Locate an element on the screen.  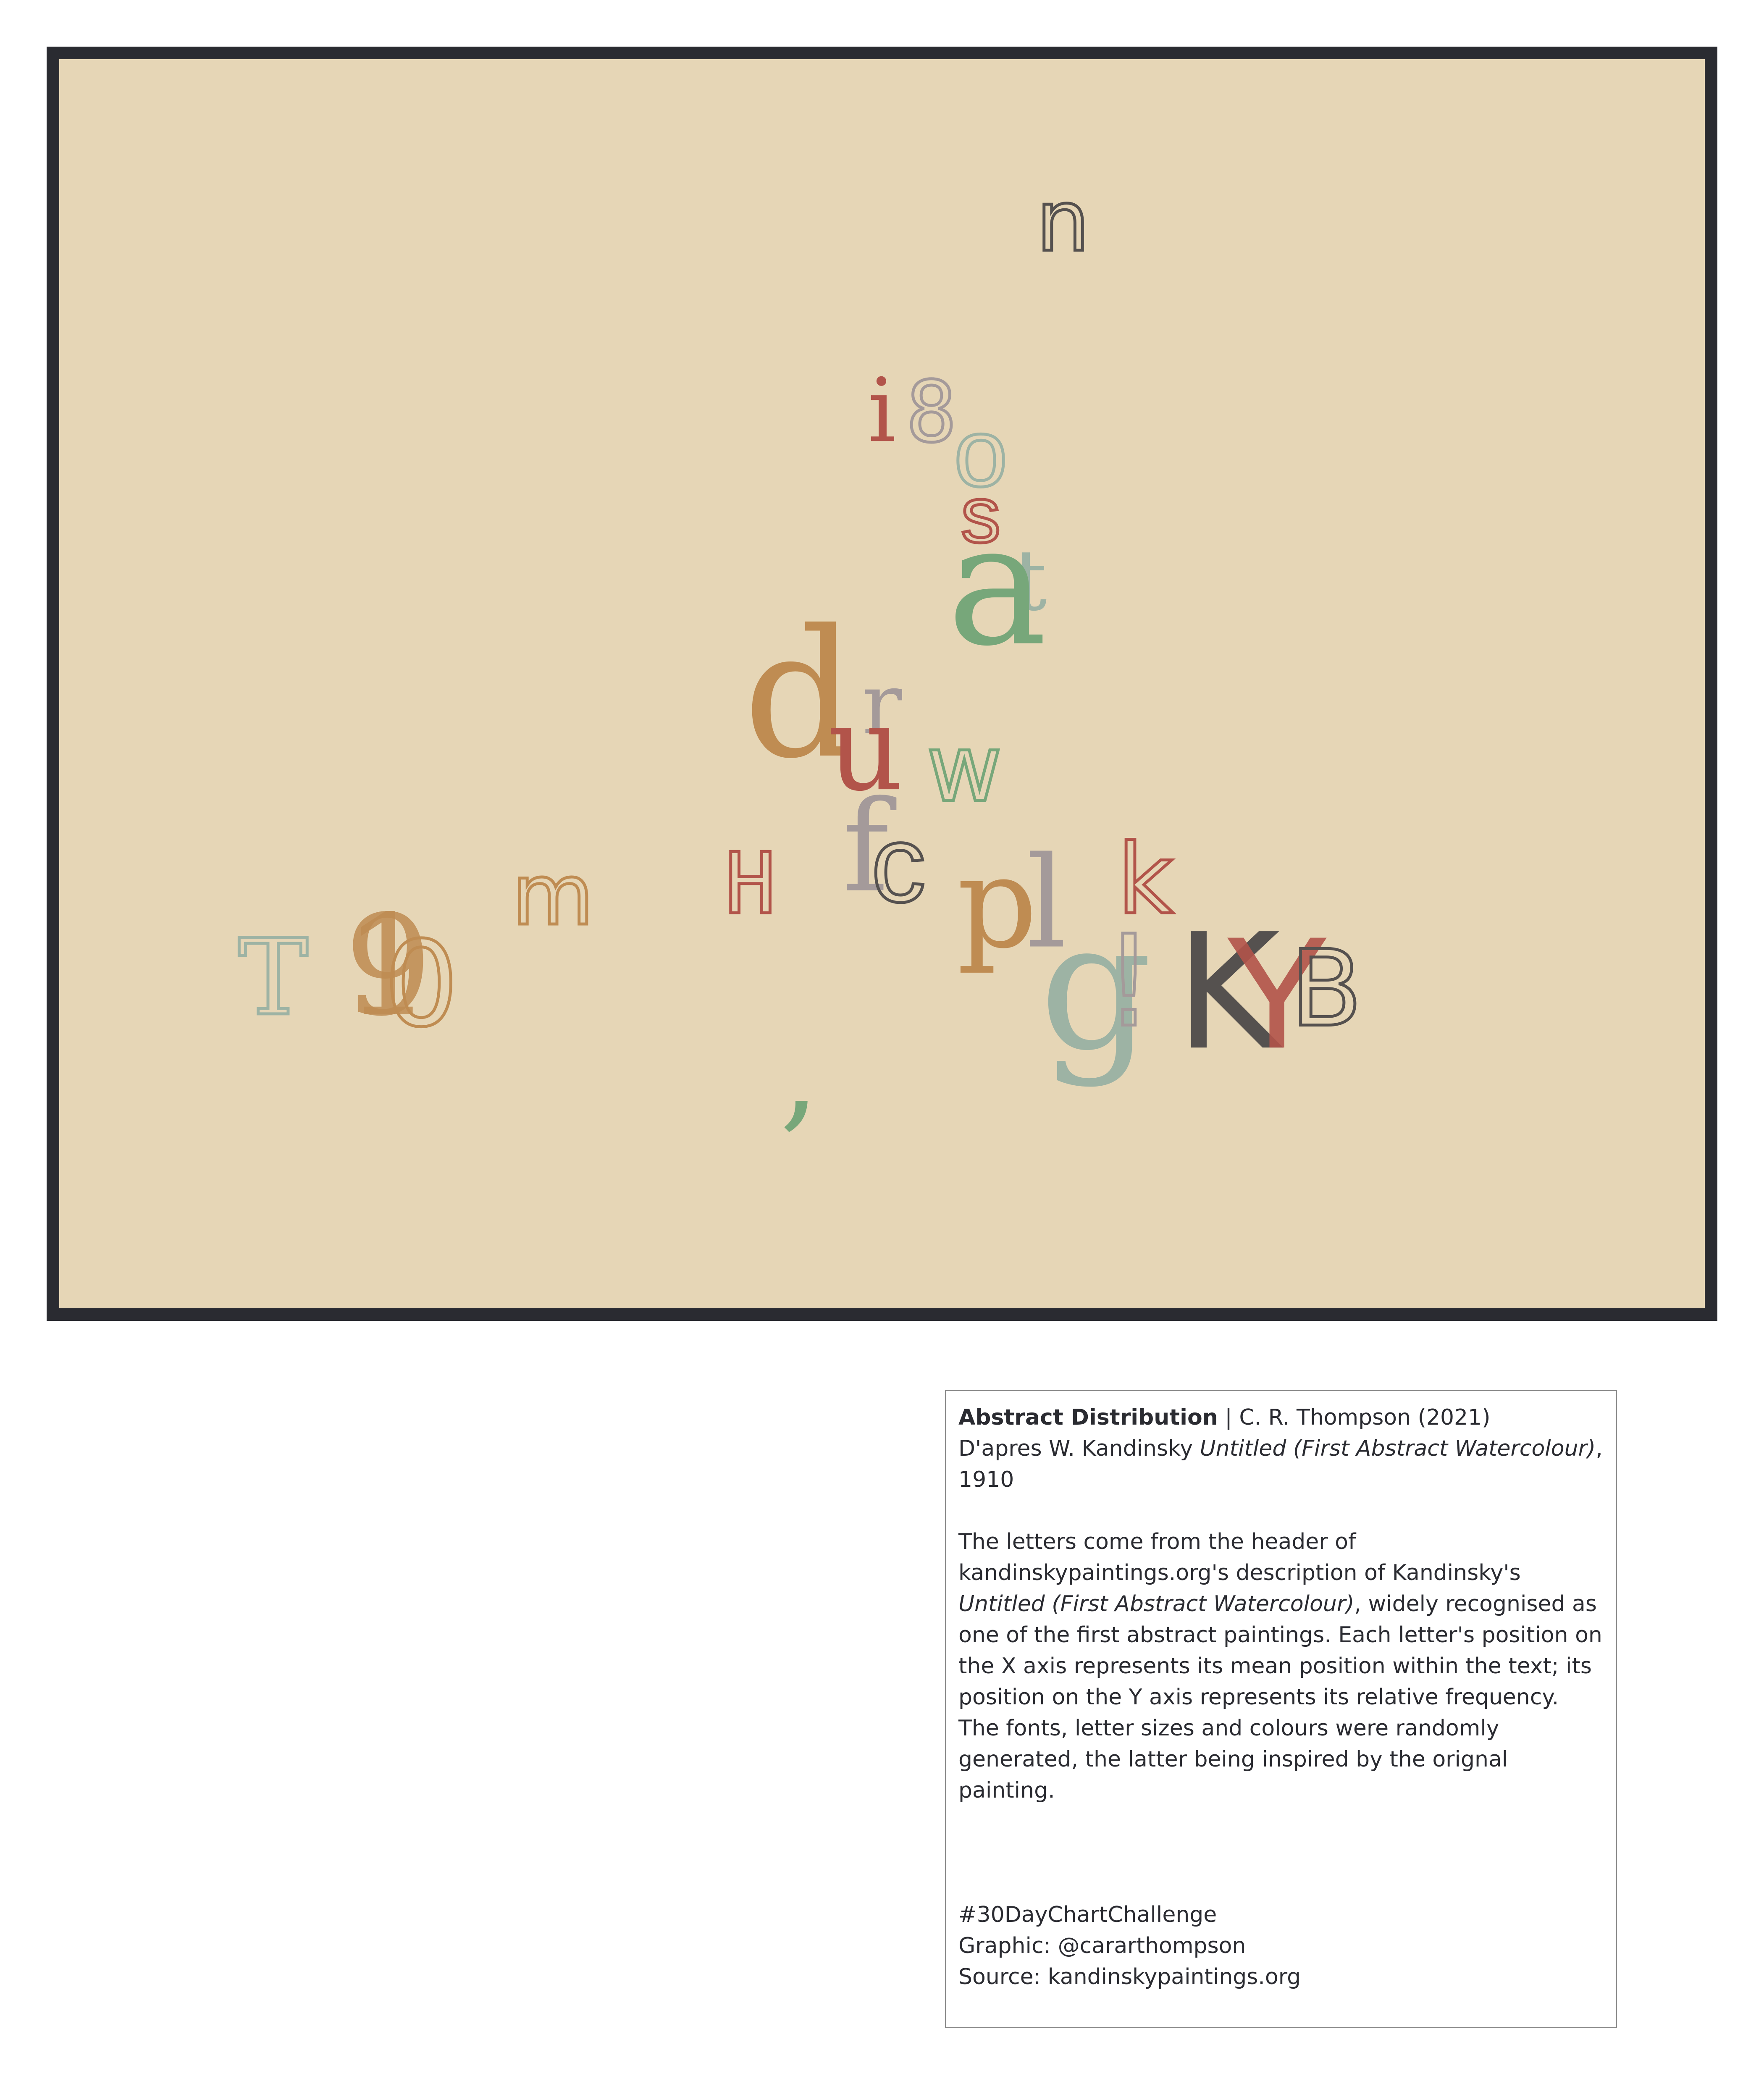
letter-point-0: 0 is located at coordinates (421, 984).